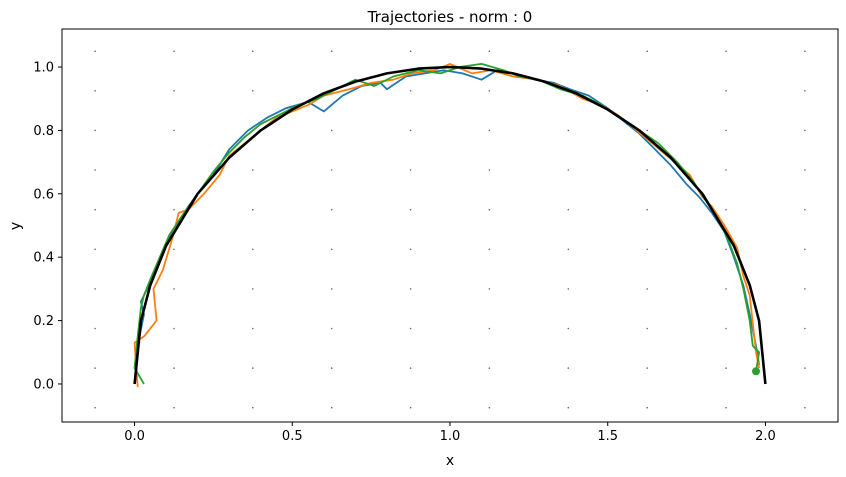 This screenshot has height=477, width=846. What do you see at coordinates (765, 436) in the screenshot?
I see `x-tick-label: 2.0` at bounding box center [765, 436].